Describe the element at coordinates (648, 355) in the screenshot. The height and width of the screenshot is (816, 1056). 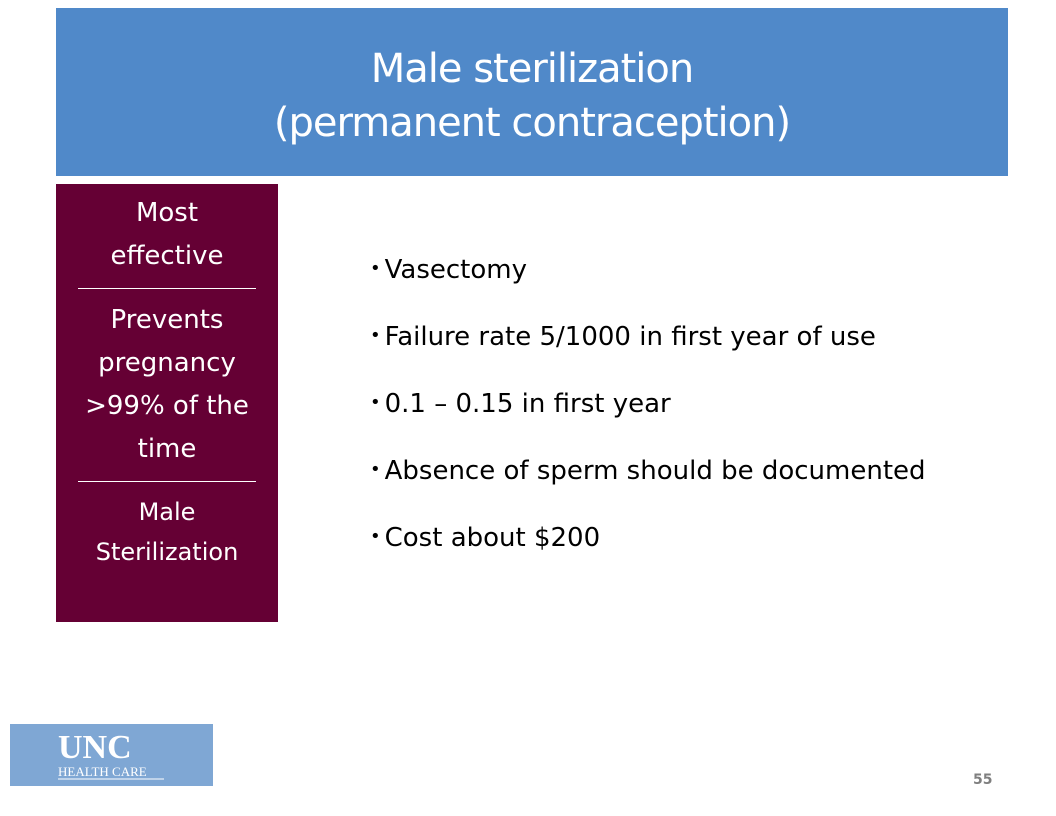
I see `bullet: Failure rate 5/1000 in first year of use` at that location.